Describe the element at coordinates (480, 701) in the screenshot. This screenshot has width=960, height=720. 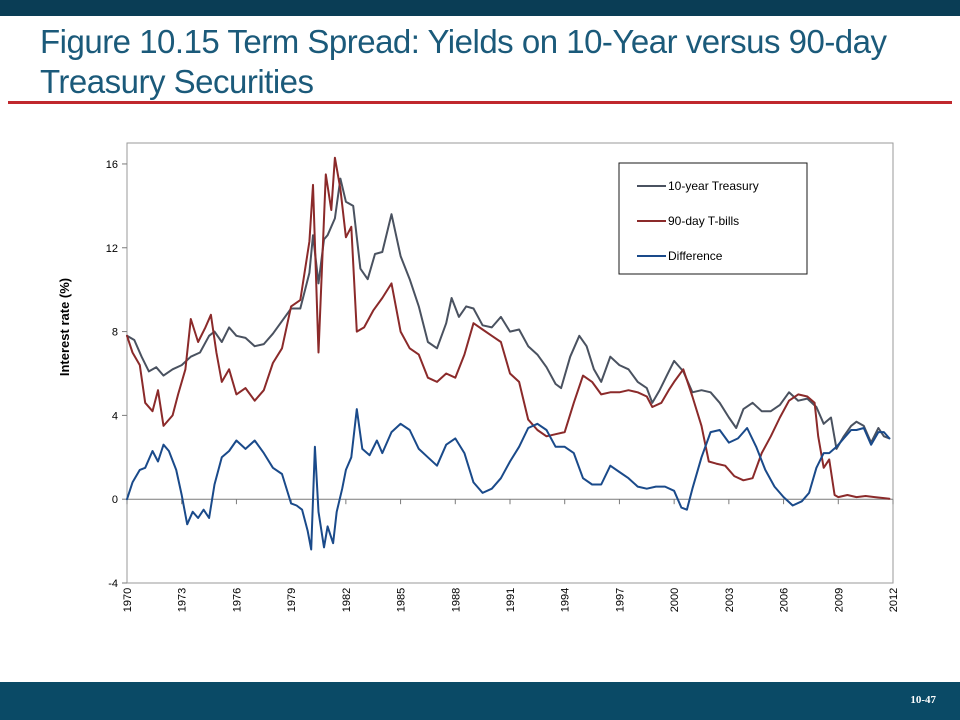
I see `footer-bar: 10-47` at that location.